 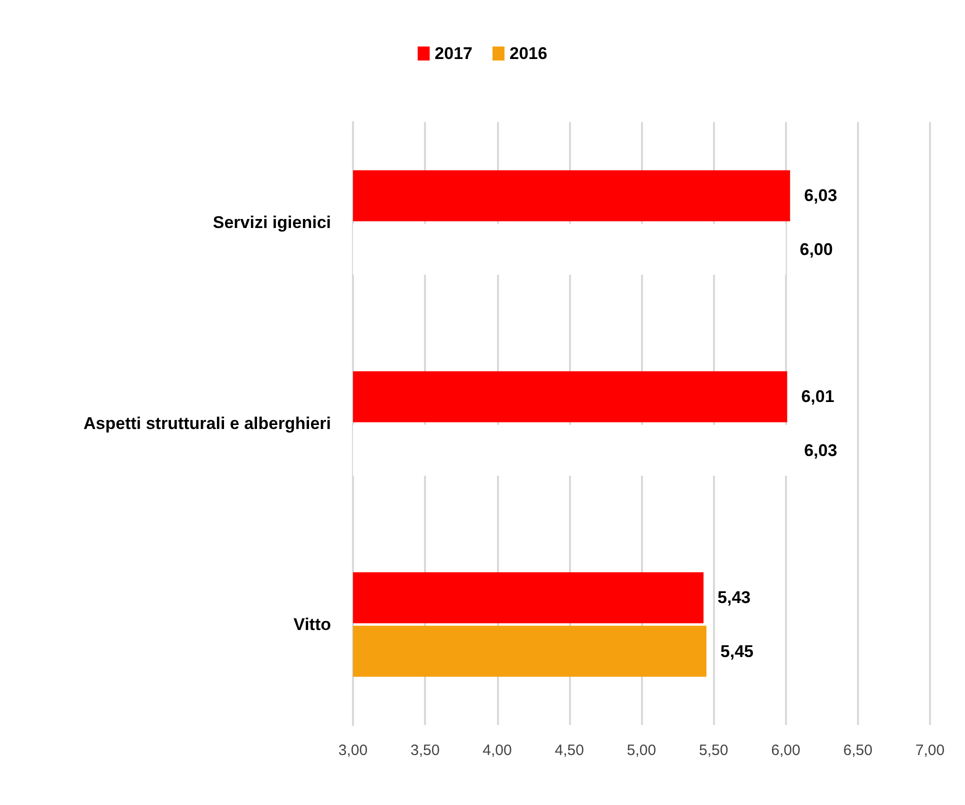 What do you see at coordinates (497, 750) in the screenshot?
I see `x-tick-label: 4,00` at bounding box center [497, 750].